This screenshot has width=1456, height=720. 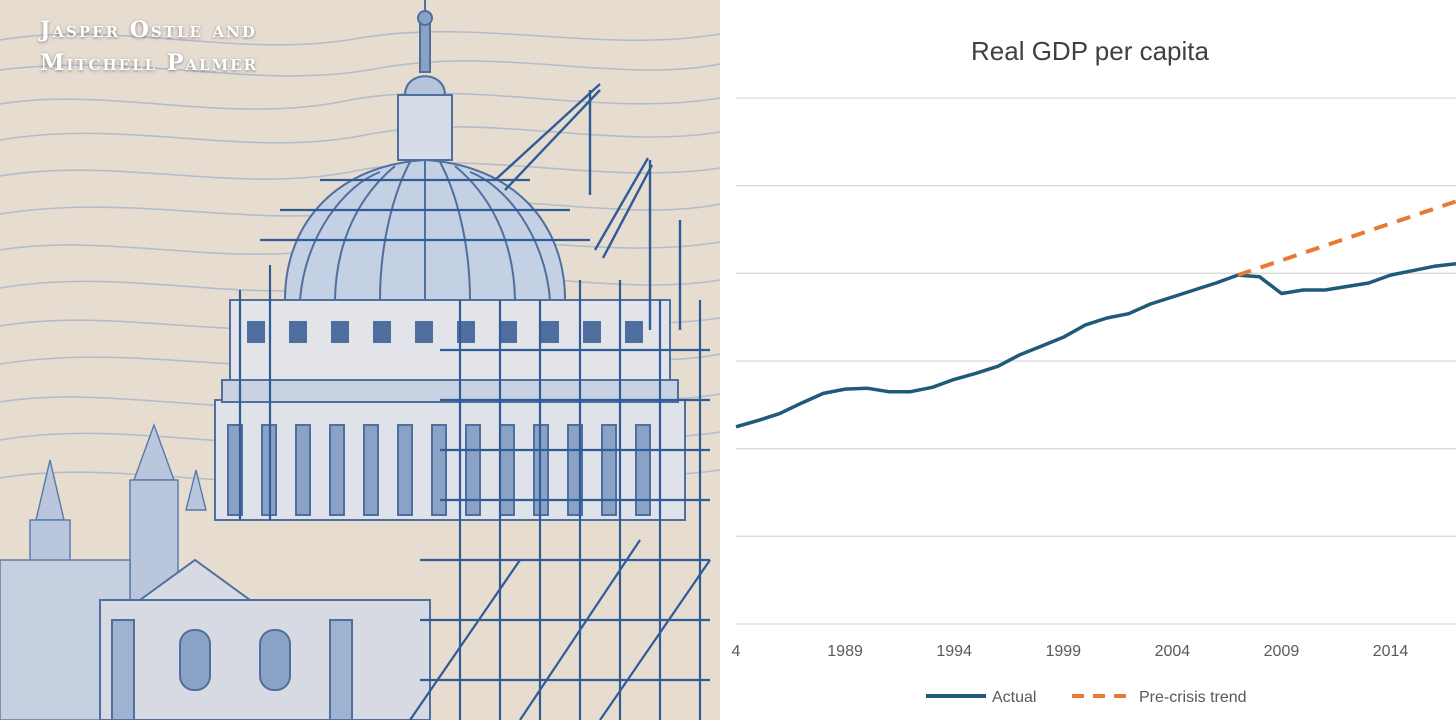 What do you see at coordinates (845, 651) in the screenshot?
I see `x-tick-label: 1989` at bounding box center [845, 651].